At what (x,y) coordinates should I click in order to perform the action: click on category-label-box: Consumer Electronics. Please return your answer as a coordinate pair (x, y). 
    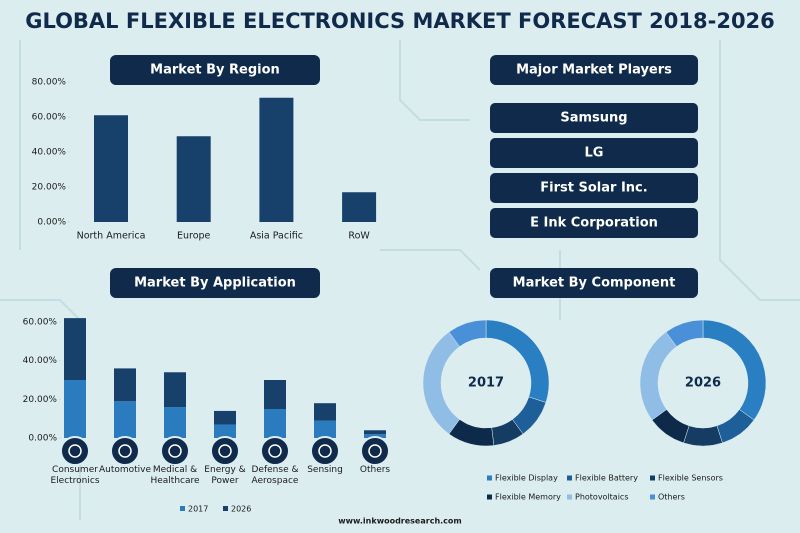
    Looking at the image, I should click on (75, 475).